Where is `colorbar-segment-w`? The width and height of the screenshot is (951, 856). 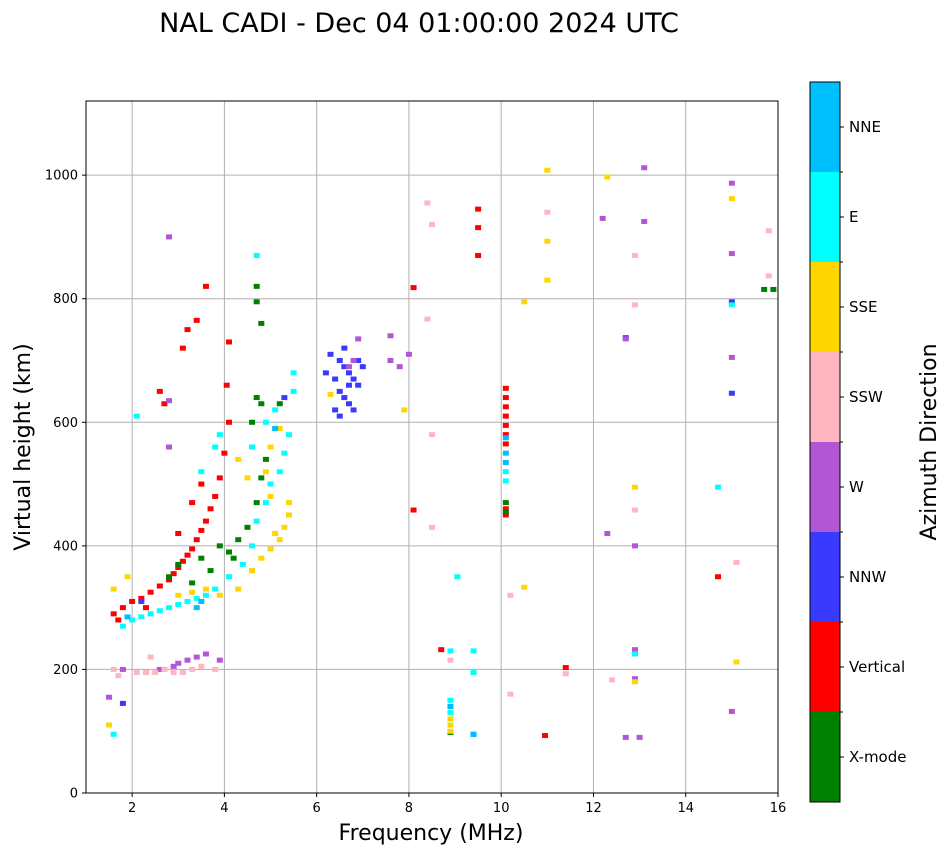 colorbar-segment-w is located at coordinates (825, 487).